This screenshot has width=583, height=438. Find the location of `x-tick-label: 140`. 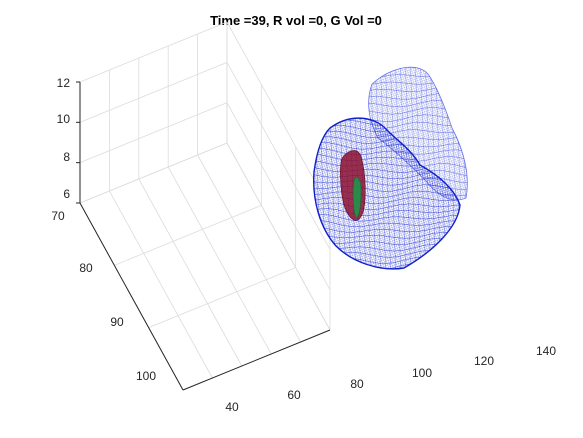

x-tick-label: 140 is located at coordinates (546, 351).